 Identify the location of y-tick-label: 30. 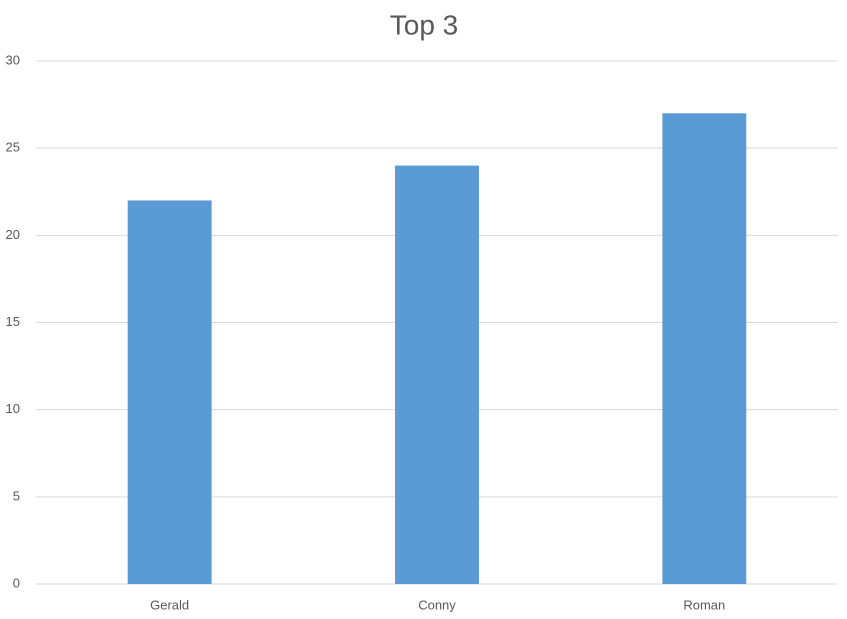
(13, 59).